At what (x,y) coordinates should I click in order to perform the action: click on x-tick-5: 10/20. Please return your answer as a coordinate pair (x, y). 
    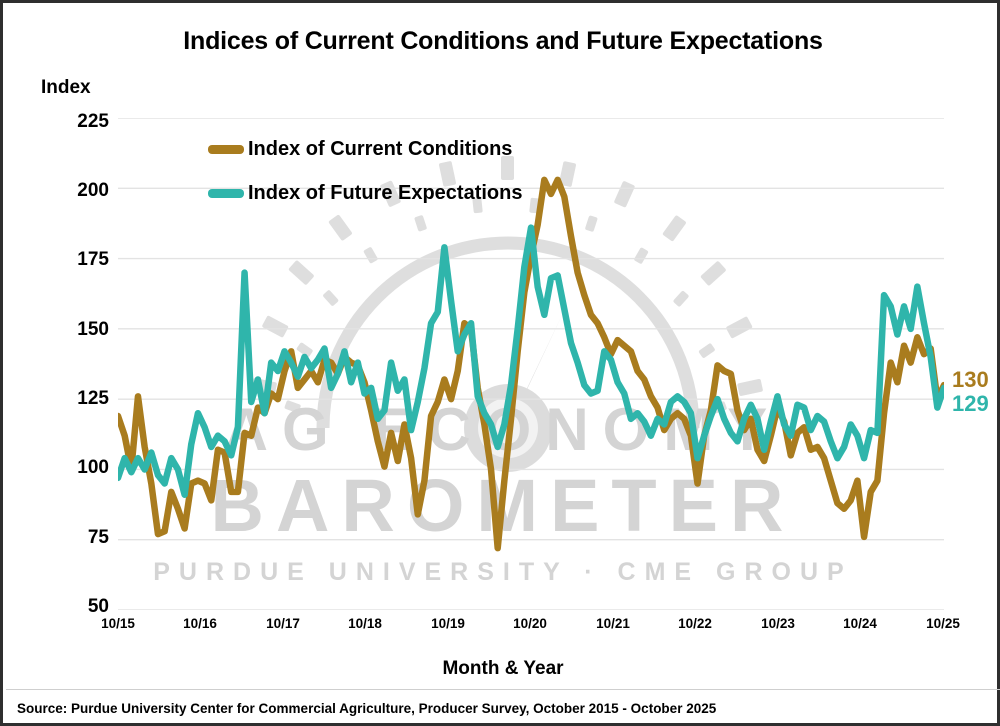
    Looking at the image, I should click on (530, 623).